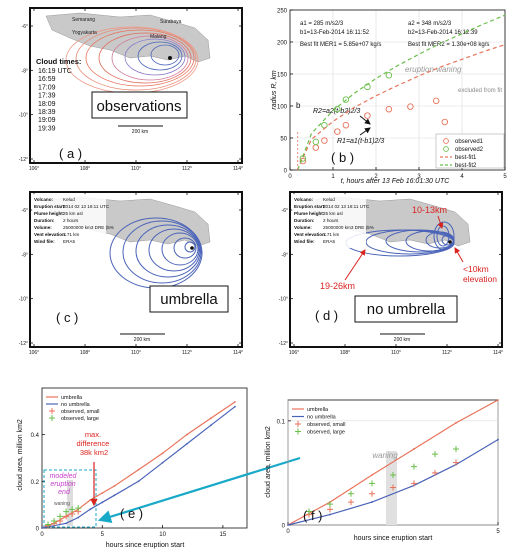  Describe the element at coordinates (274, 89) in the screenshot. I see `chart-b-ylabel: radius R, km` at that location.